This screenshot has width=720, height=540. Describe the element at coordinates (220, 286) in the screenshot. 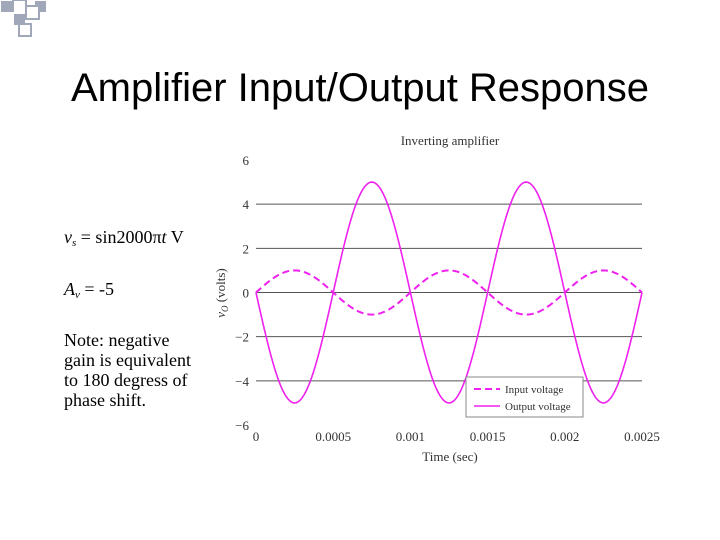

I see `y-label-unit: (volts)` at that location.